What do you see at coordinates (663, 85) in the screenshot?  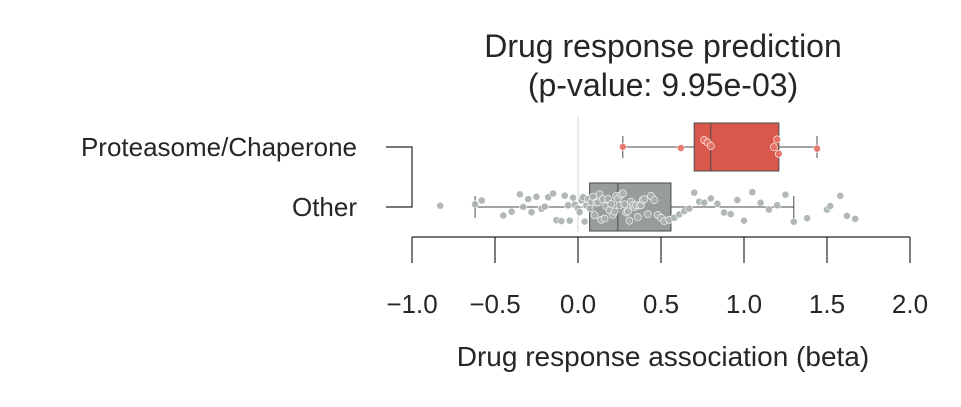 I see `chart-subtitle: (p-value: 9.95e-03)` at bounding box center [663, 85].